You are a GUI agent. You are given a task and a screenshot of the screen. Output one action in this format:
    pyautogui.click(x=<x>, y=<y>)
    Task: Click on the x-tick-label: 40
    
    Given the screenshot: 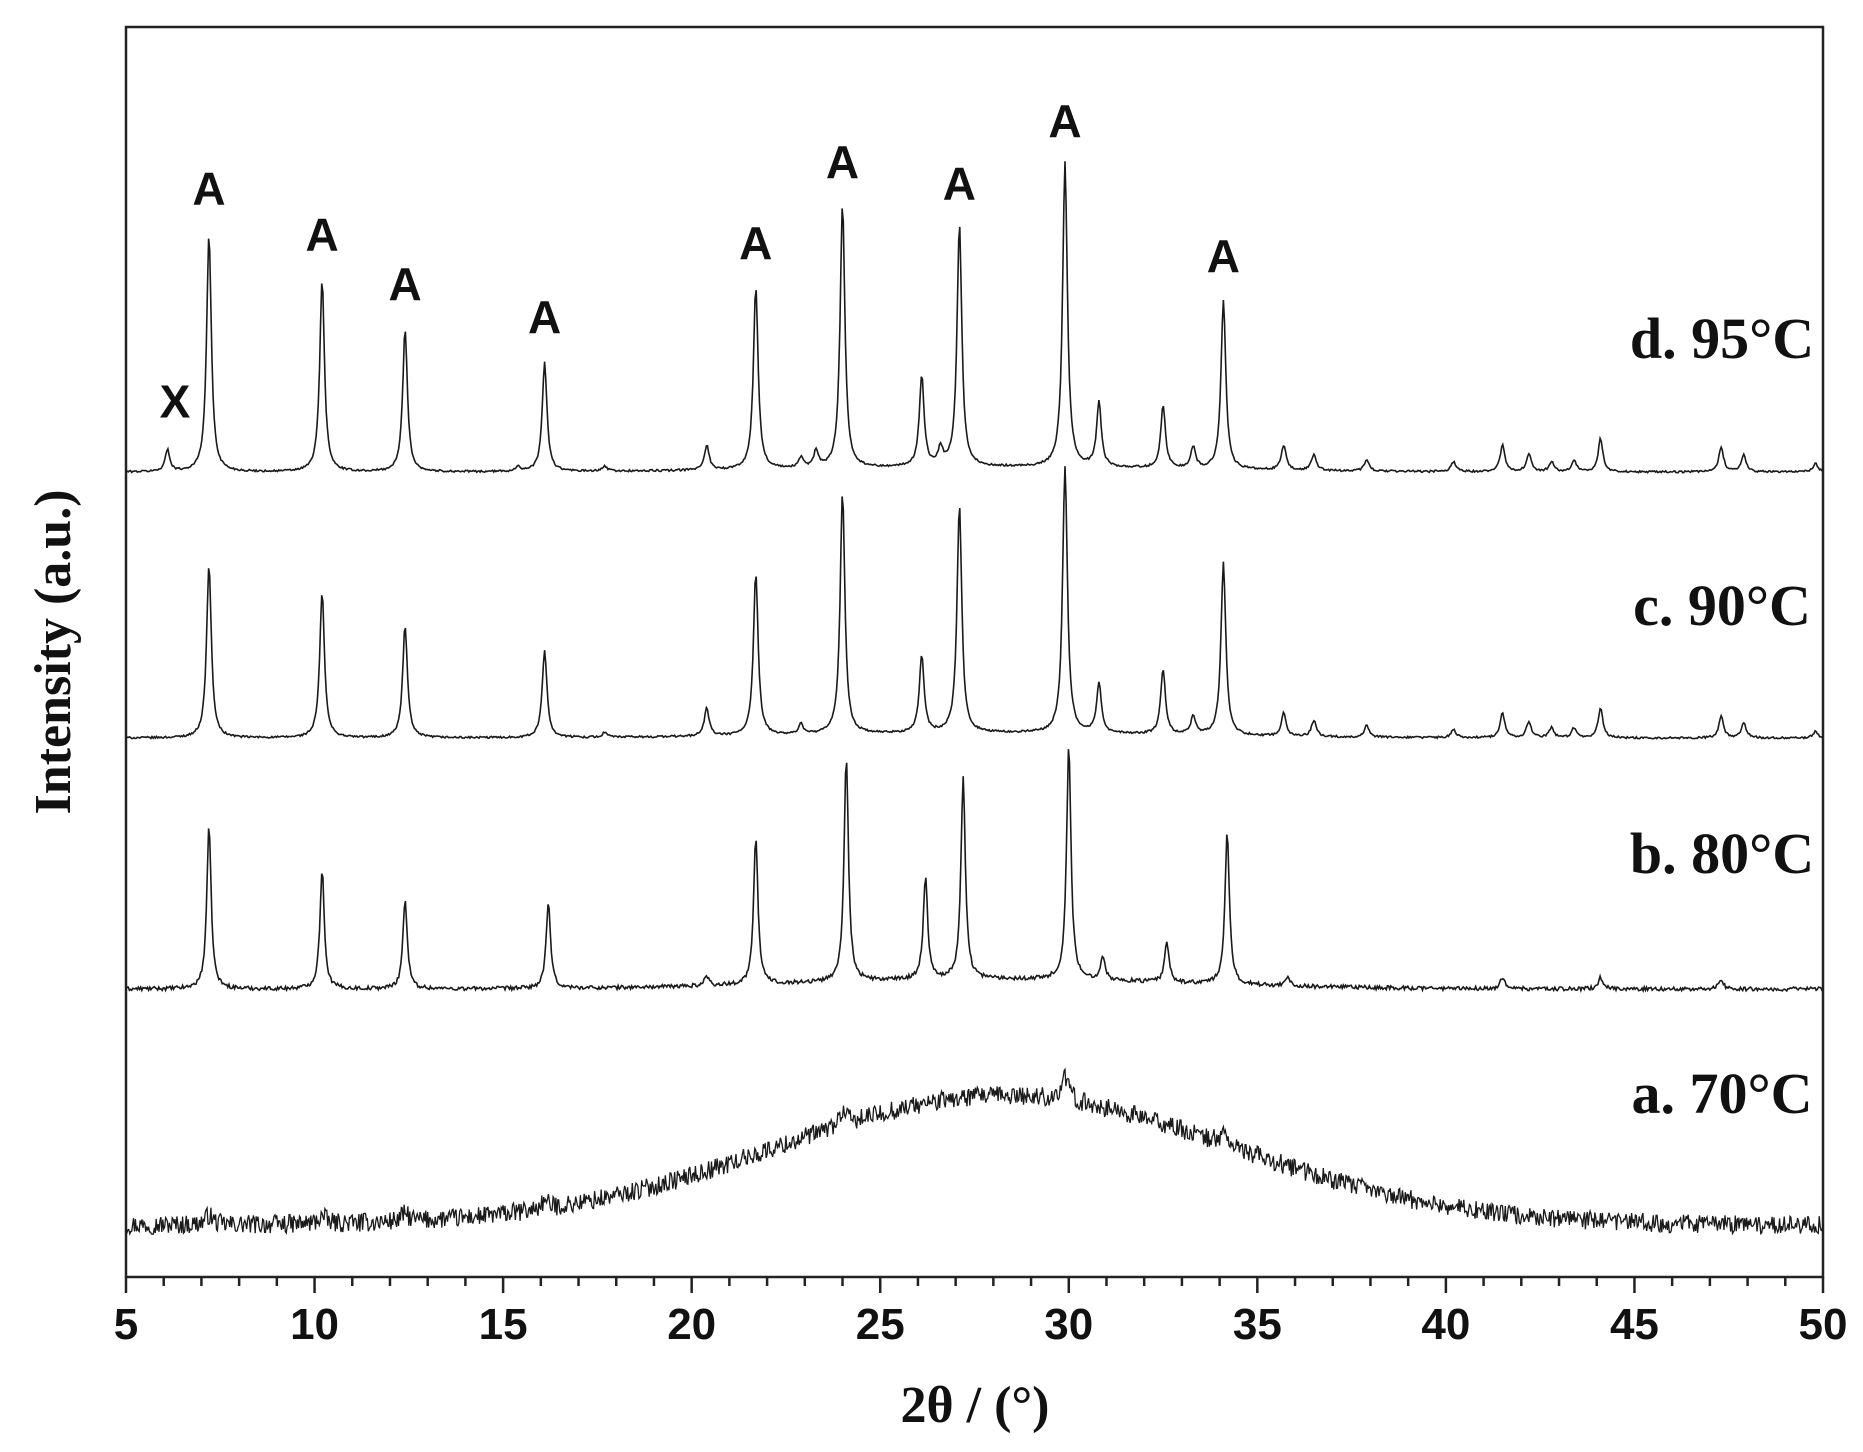 What is the action you would take?
    pyautogui.click(x=1445, y=1324)
    